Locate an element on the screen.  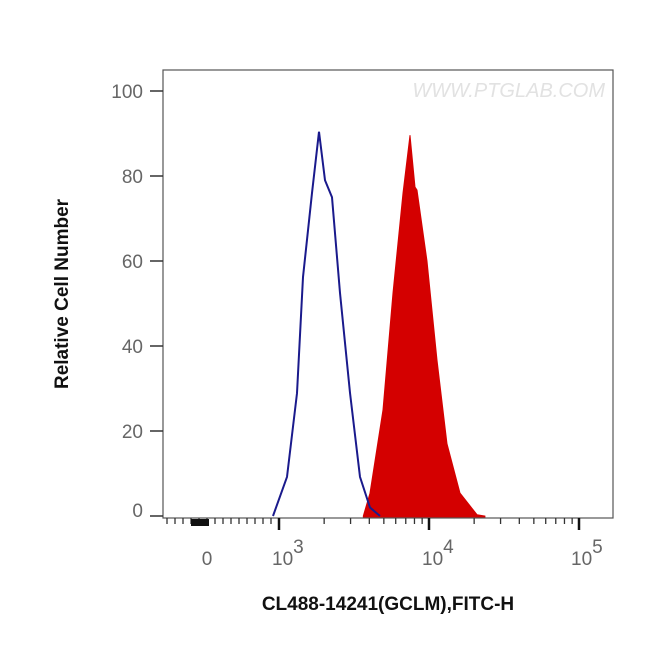
watermark: WWW.PTGLAB.COM is located at coordinates (508, 91).